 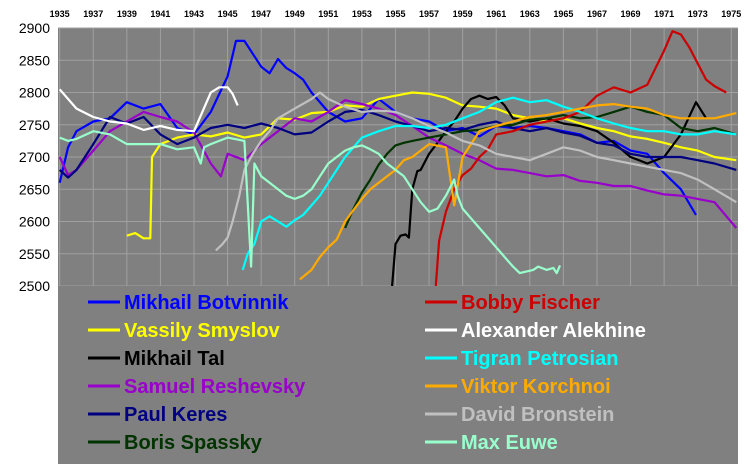 I want to click on x-tick-label: 1953, so click(x=362, y=14).